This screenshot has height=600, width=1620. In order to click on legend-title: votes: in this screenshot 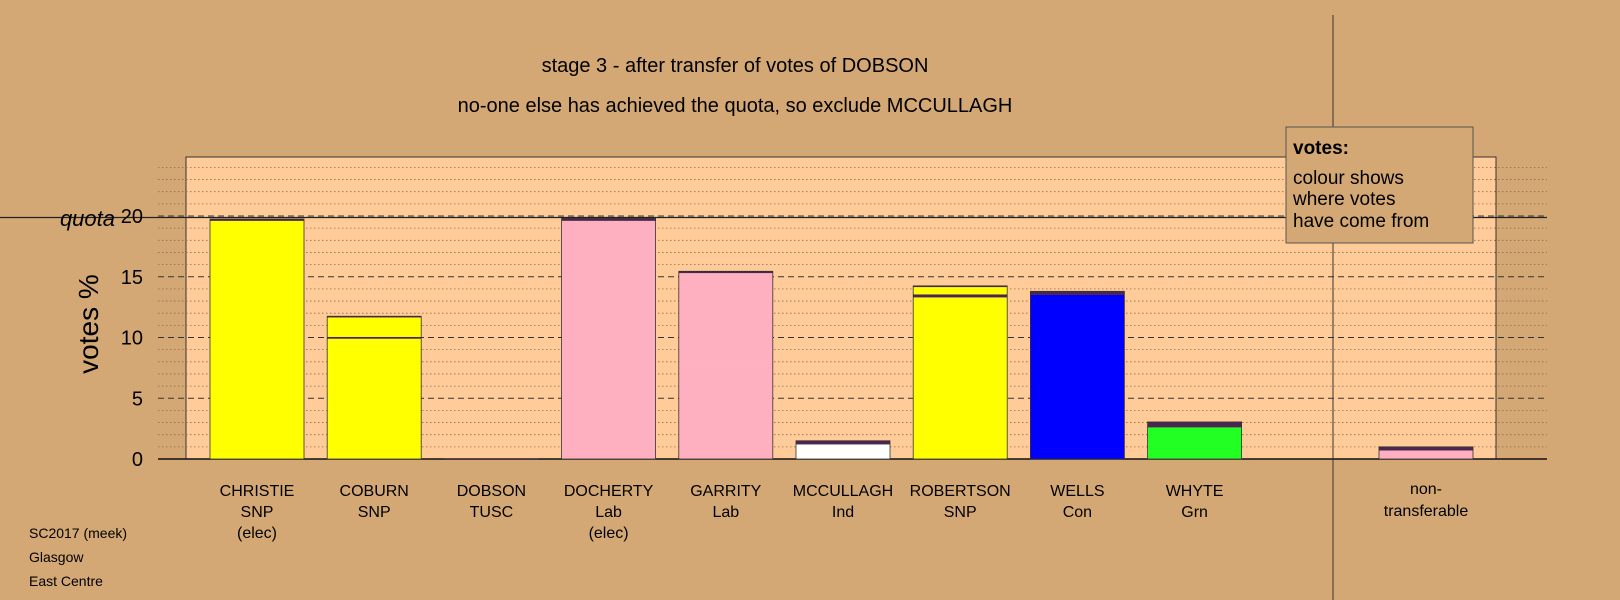, I will do `click(1321, 148)`.